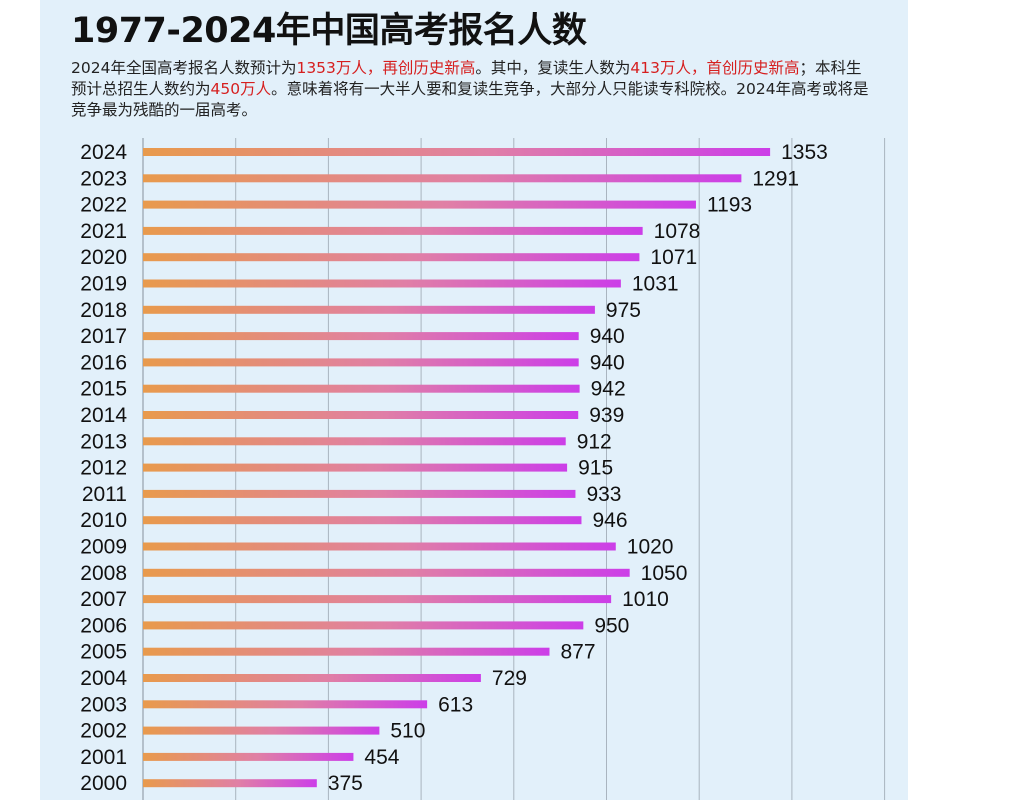  Describe the element at coordinates (346, 651) in the screenshot. I see `bar-2005` at that location.